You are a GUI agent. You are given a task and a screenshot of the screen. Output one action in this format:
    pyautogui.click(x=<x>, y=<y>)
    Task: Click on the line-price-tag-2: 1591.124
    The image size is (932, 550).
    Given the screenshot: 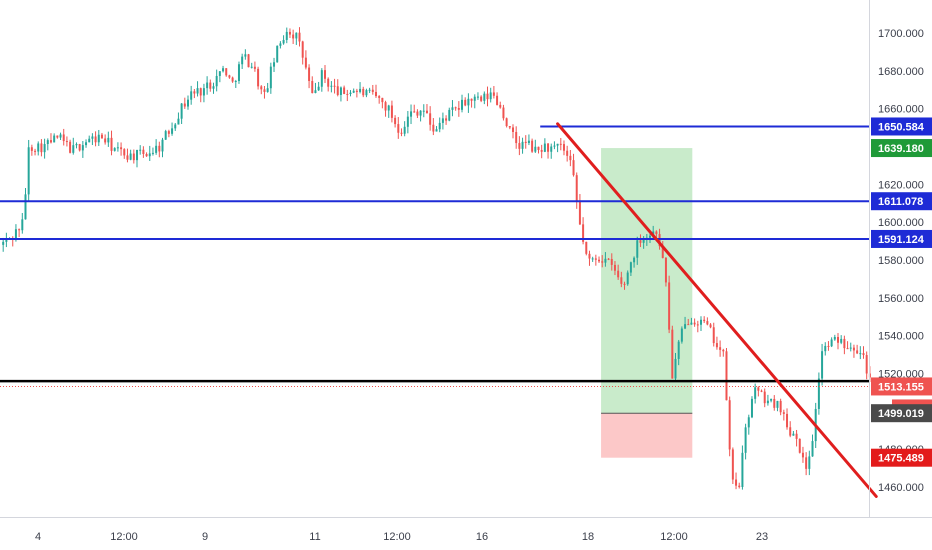 What is the action you would take?
    pyautogui.click(x=901, y=240)
    